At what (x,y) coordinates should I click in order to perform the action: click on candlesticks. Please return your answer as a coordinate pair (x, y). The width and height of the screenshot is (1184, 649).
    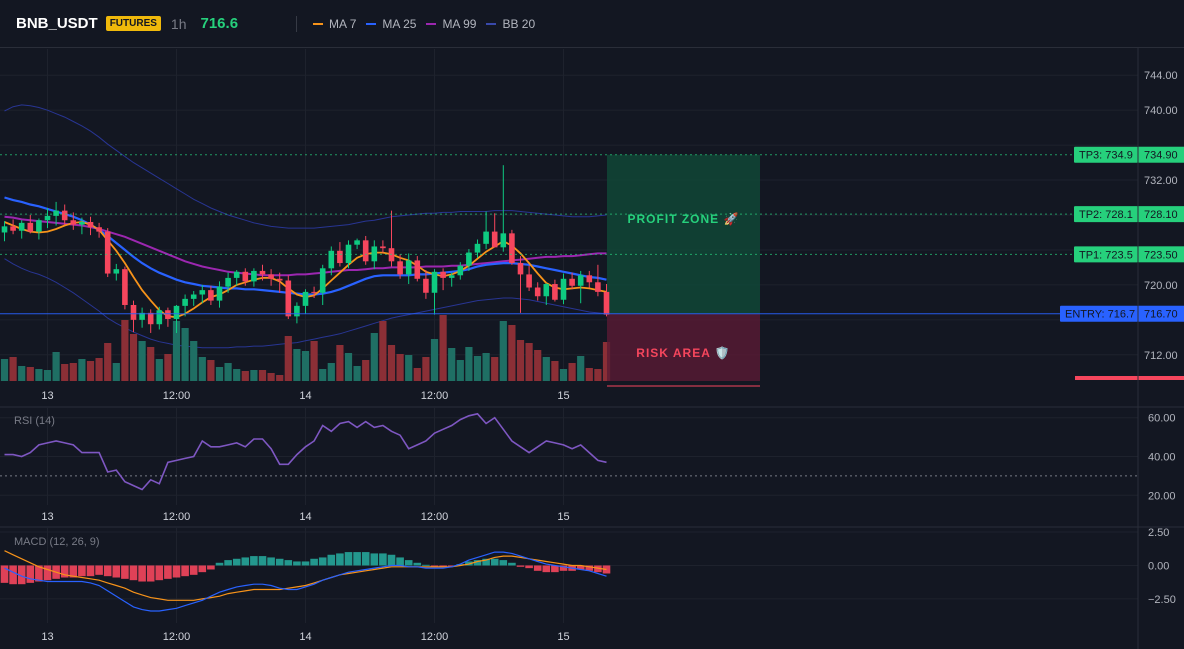
    Looking at the image, I should click on (305, 249).